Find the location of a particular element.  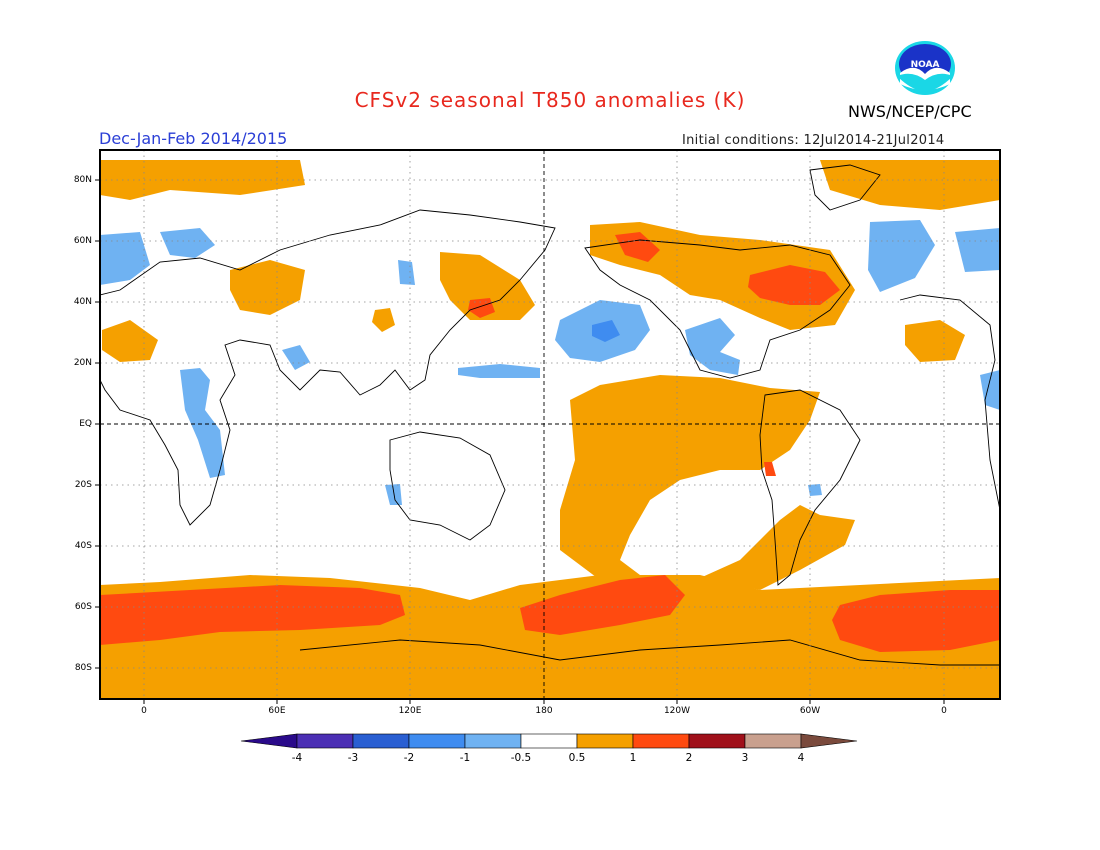

noaa-logo-text: NOAA is located at coordinates (925, 65).